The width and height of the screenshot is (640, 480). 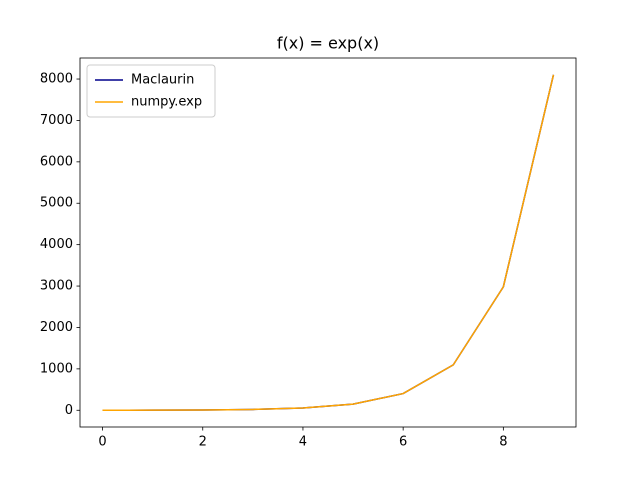 What do you see at coordinates (56, 327) in the screenshot?
I see `y-tick-label: 2000` at bounding box center [56, 327].